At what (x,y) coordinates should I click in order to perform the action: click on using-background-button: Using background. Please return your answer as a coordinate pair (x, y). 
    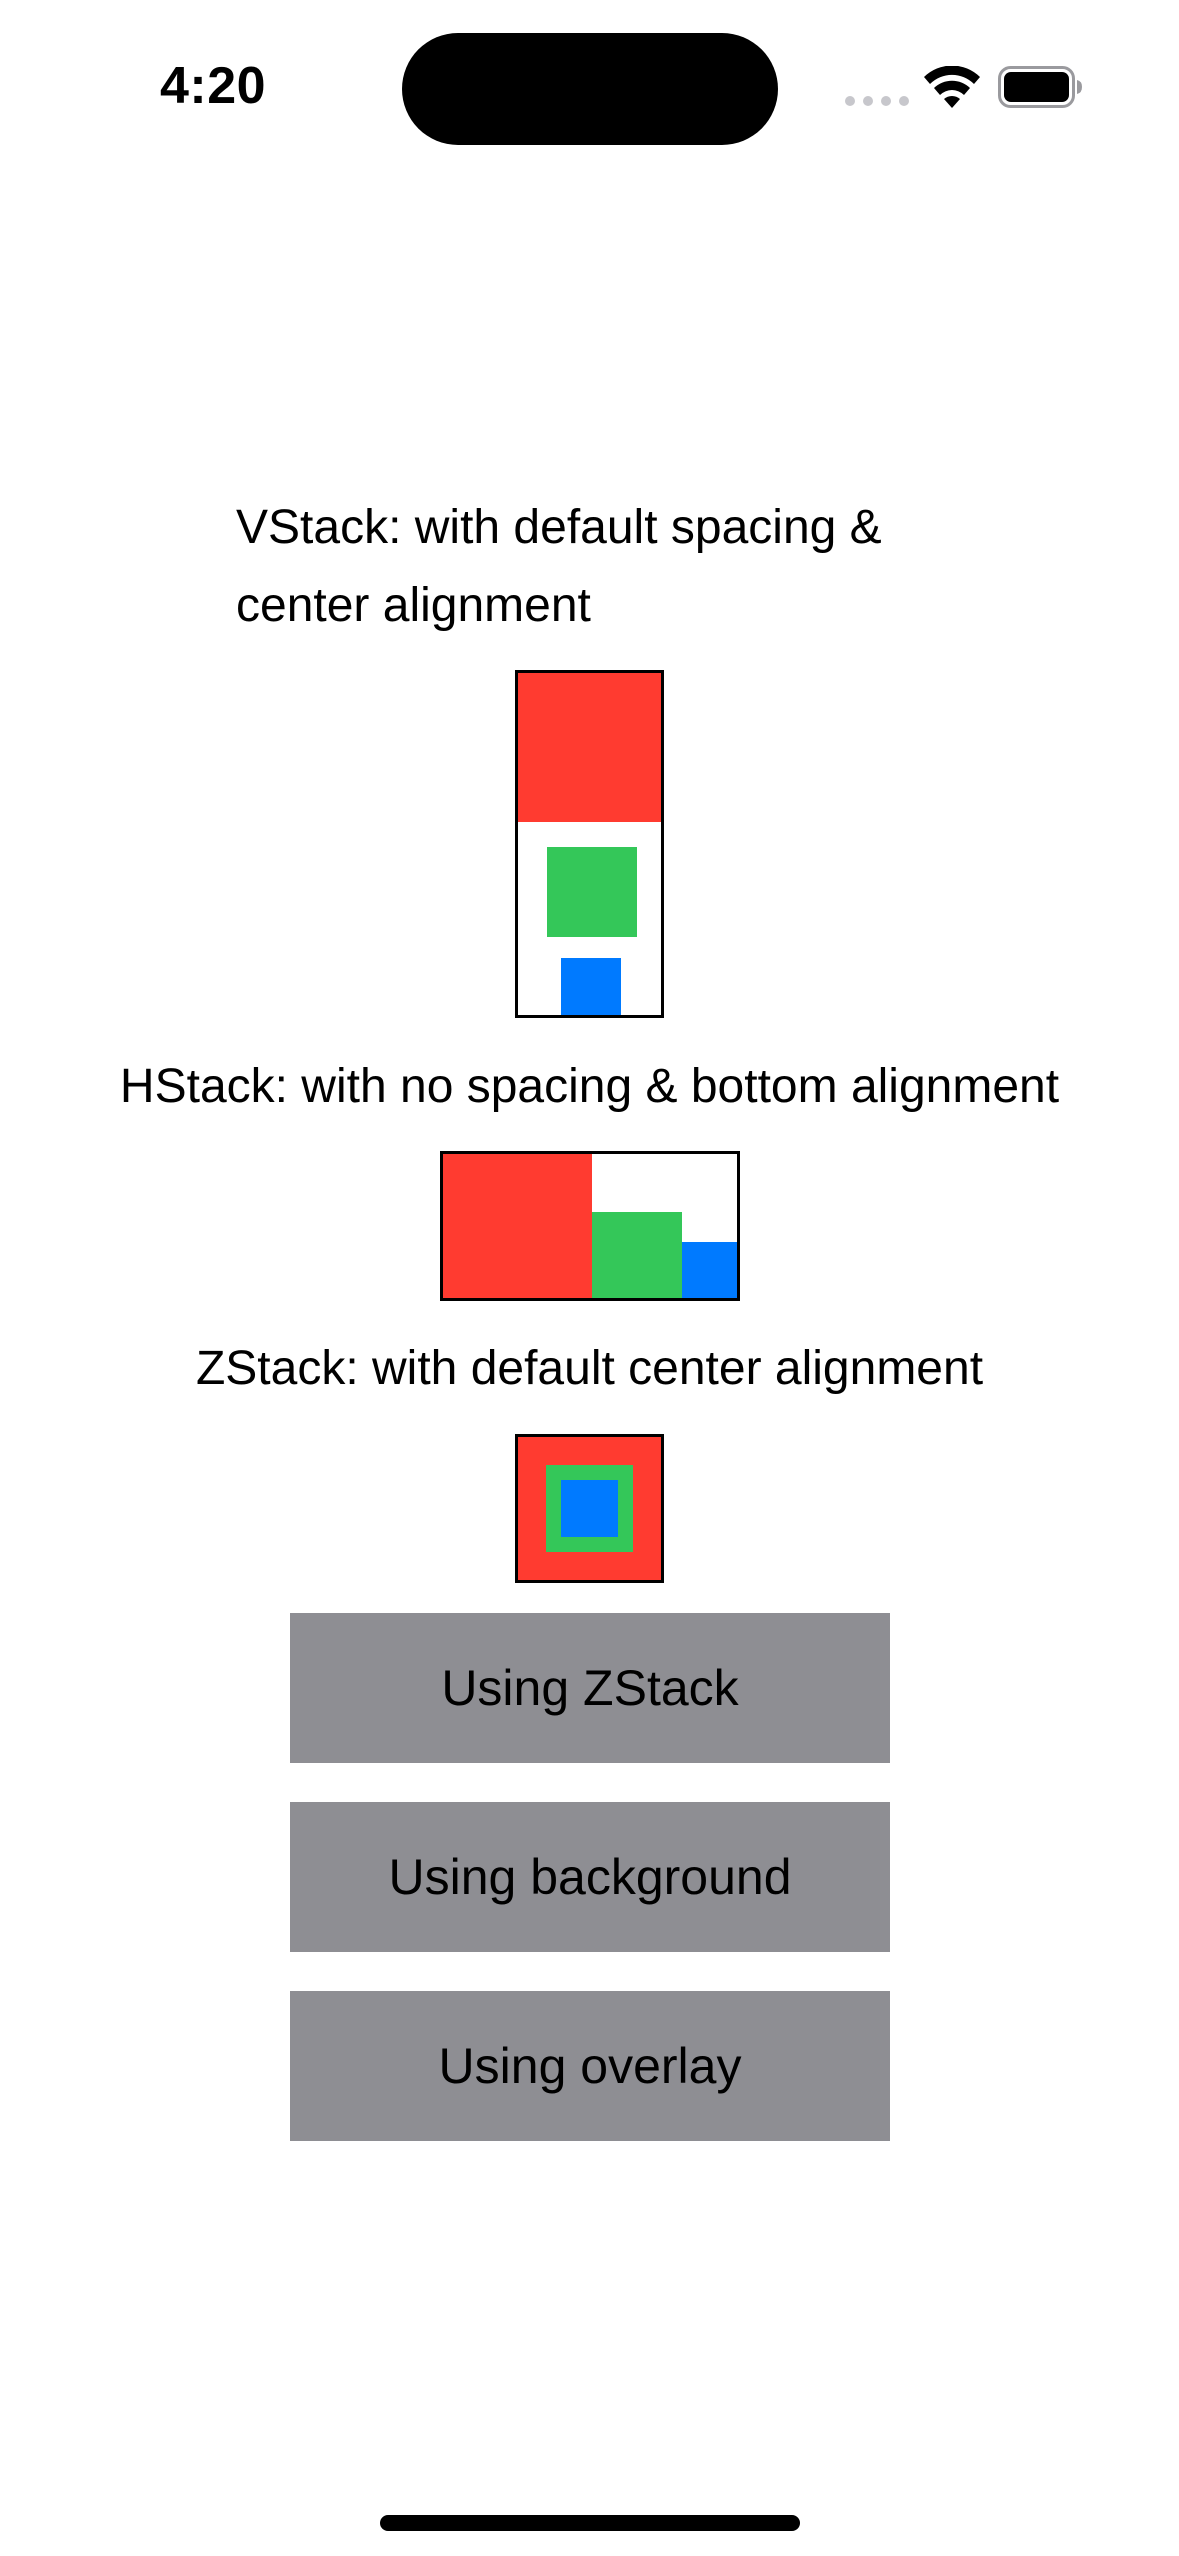
    Looking at the image, I should click on (590, 1877).